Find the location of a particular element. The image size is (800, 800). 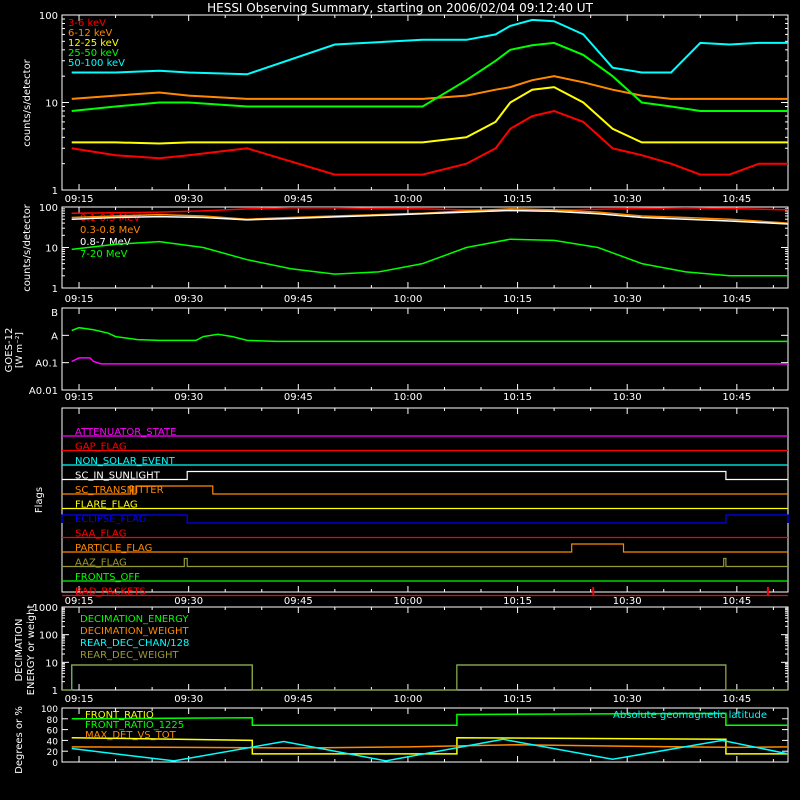

flag-label: BAD_PACKETS is located at coordinates (110, 592).